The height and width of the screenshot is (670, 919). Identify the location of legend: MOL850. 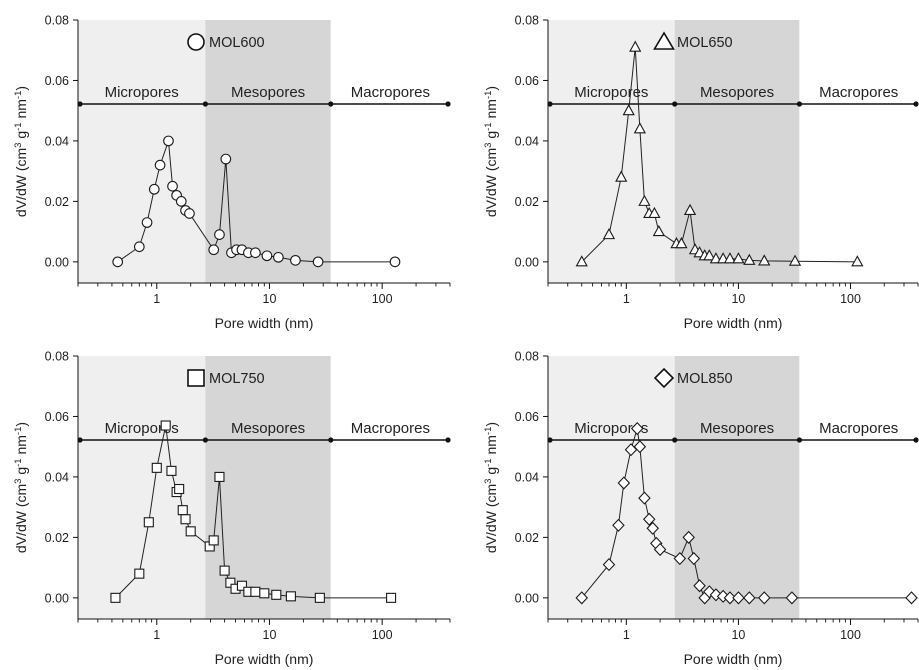
(693, 378).